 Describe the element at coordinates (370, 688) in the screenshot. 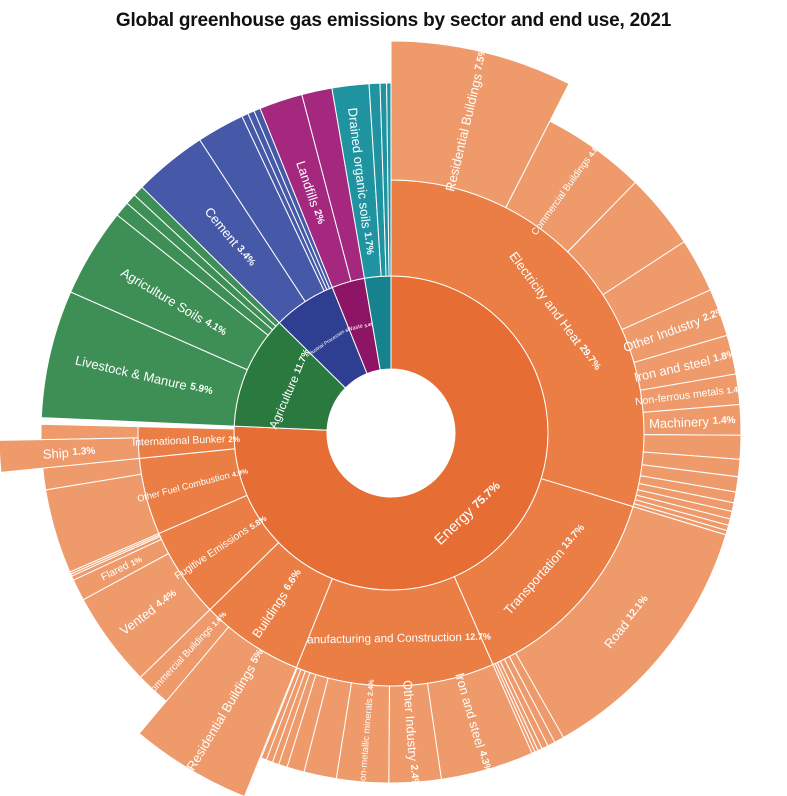

I see `non-metallic-minerals-percent: 2.4%` at that location.